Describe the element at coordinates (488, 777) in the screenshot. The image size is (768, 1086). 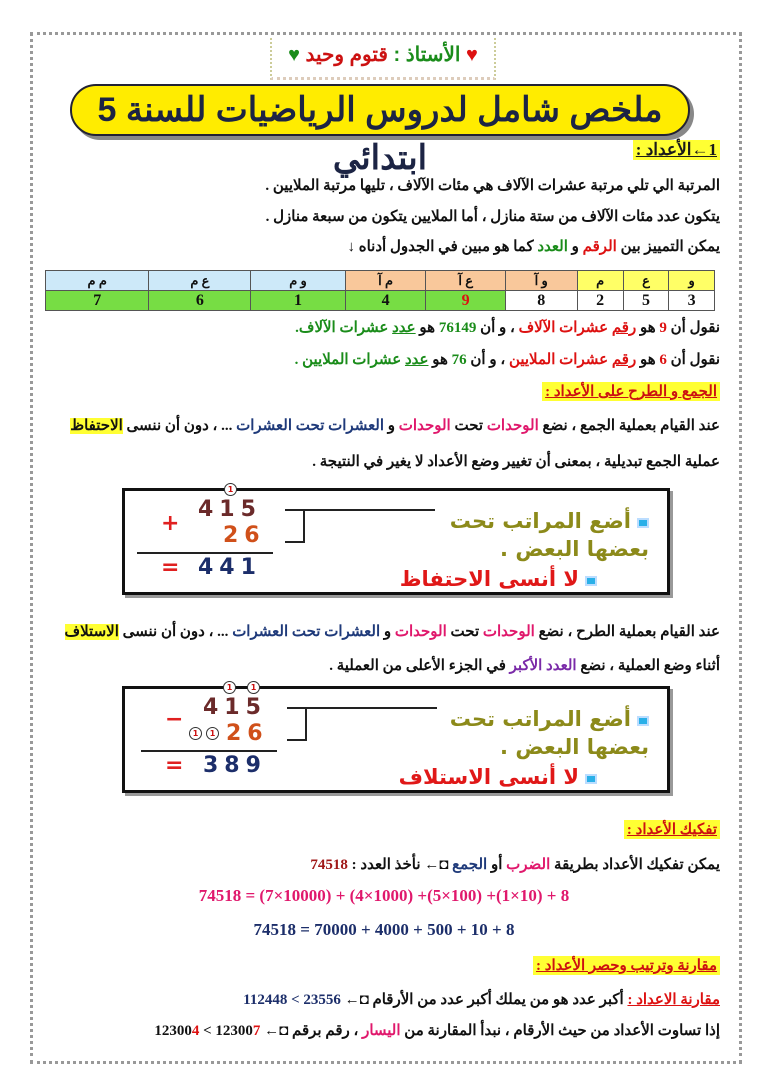
I see `reminder-line: لا أنسى الاستلاف` at that location.